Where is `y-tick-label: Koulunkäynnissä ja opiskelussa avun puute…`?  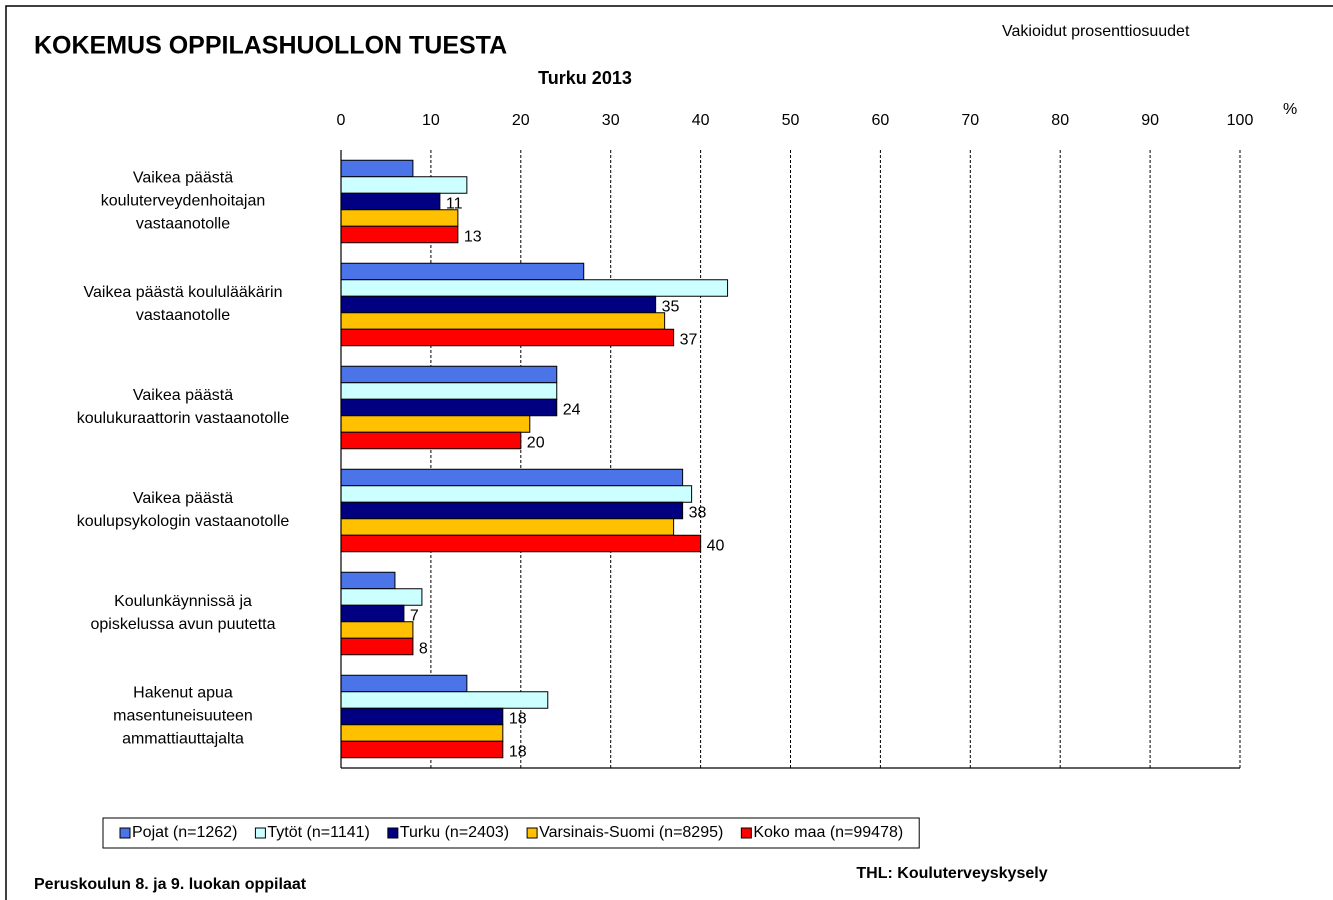 y-tick-label: Koulunkäynnissä ja opiskelussa avun puute… is located at coordinates (182, 613).